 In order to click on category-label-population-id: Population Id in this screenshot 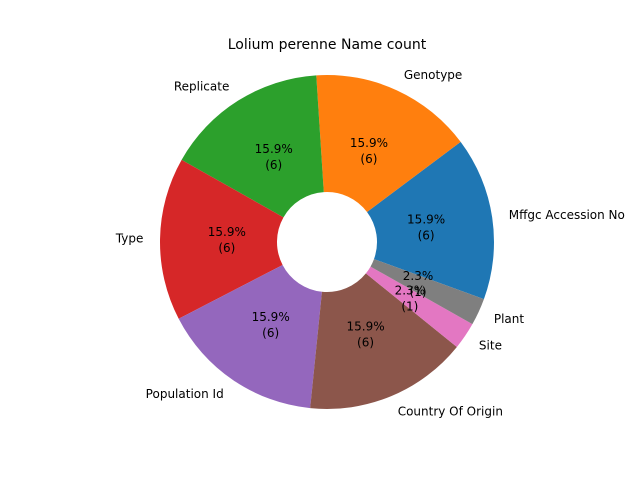, I will do `click(185, 394)`.